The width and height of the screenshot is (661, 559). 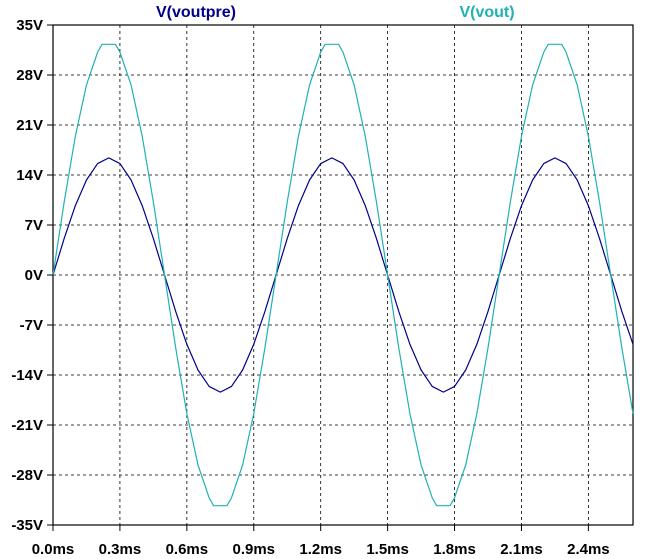 What do you see at coordinates (34, 275) in the screenshot?
I see `y-tick-label: 0V` at bounding box center [34, 275].